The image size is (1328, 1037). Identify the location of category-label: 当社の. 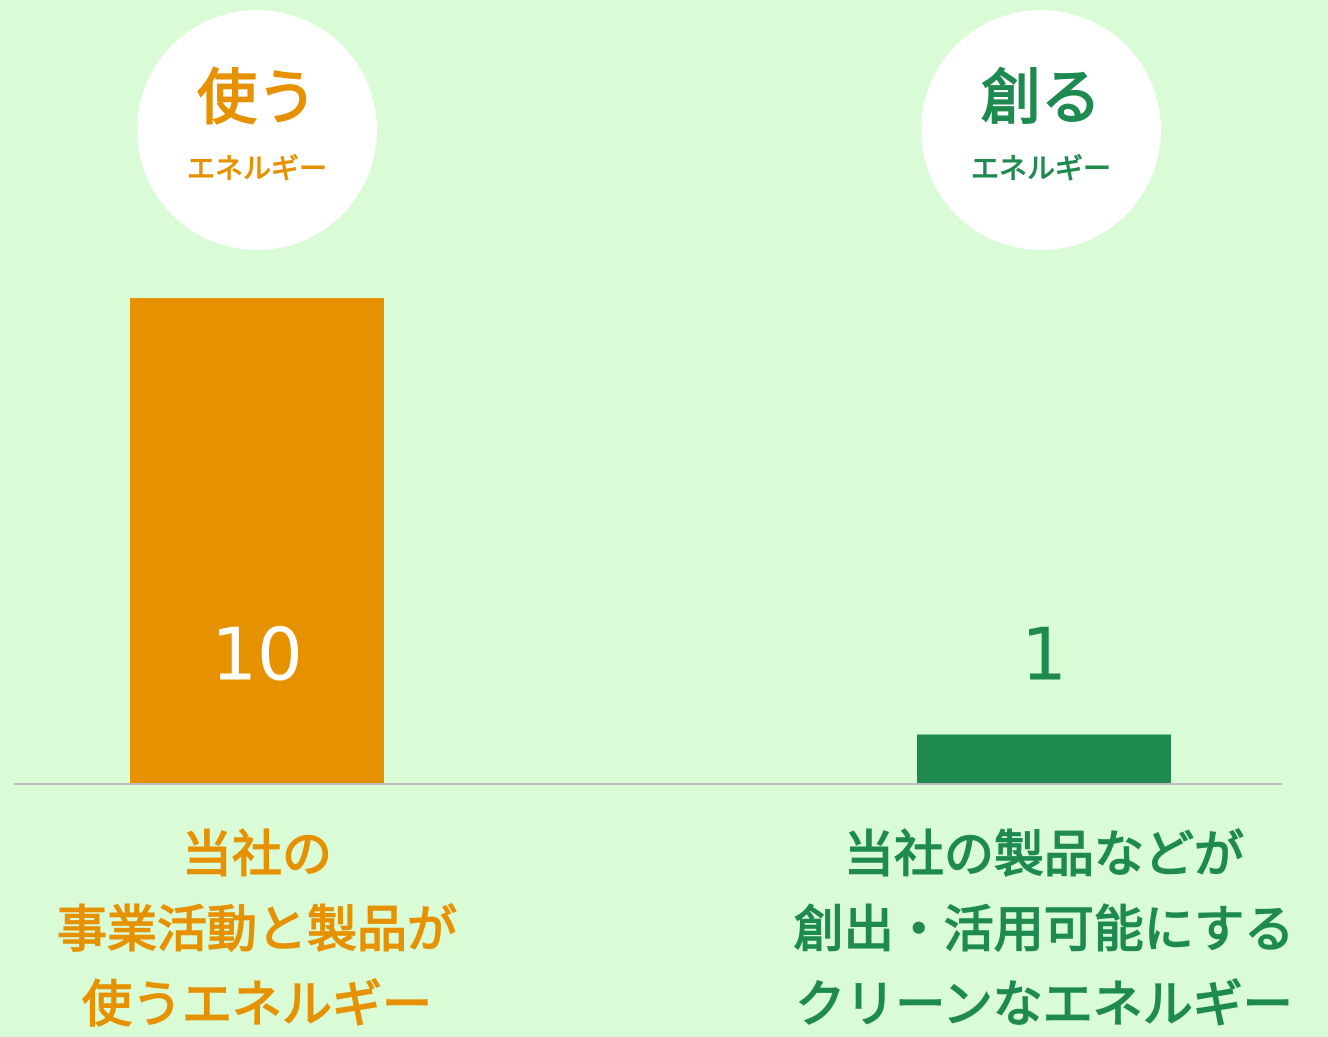
(257, 855).